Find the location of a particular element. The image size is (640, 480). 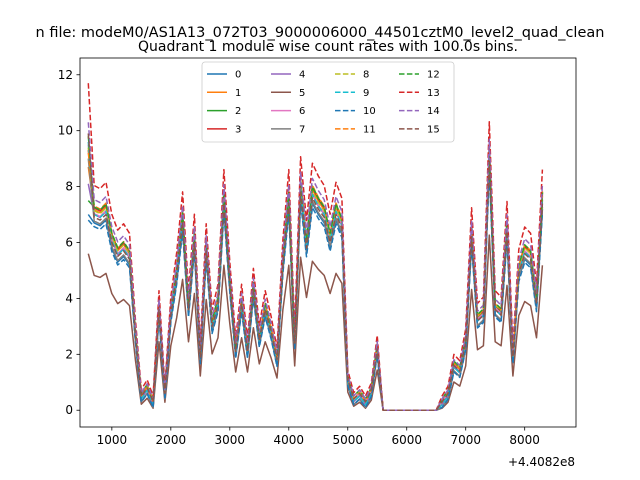

y-tick-label: 12 is located at coordinates (65, 75).